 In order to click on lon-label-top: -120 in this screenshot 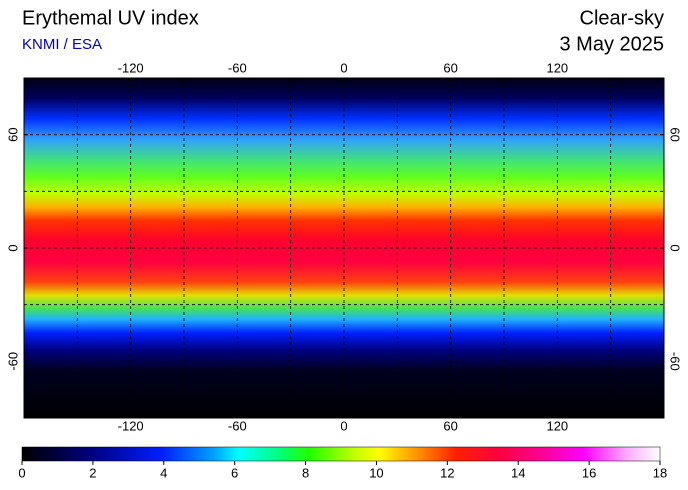, I will do `click(131, 67)`.